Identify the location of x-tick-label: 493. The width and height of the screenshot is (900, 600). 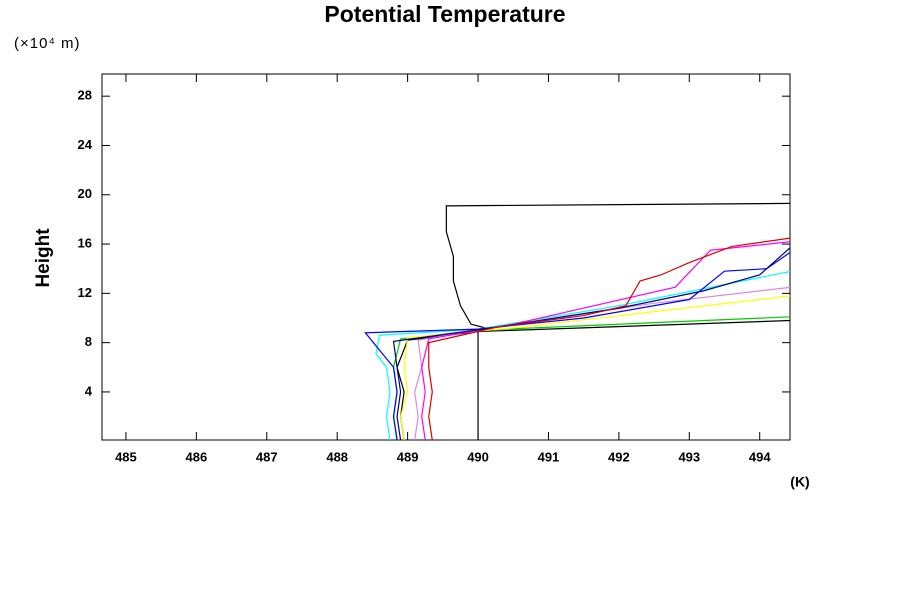
(689, 456).